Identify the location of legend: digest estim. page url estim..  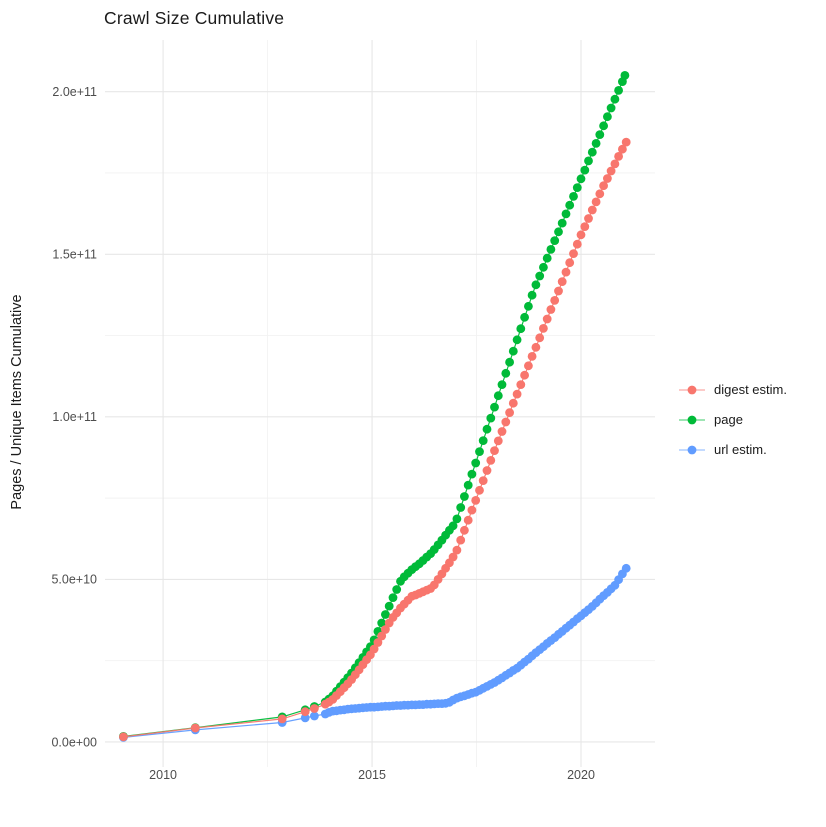
(732, 419).